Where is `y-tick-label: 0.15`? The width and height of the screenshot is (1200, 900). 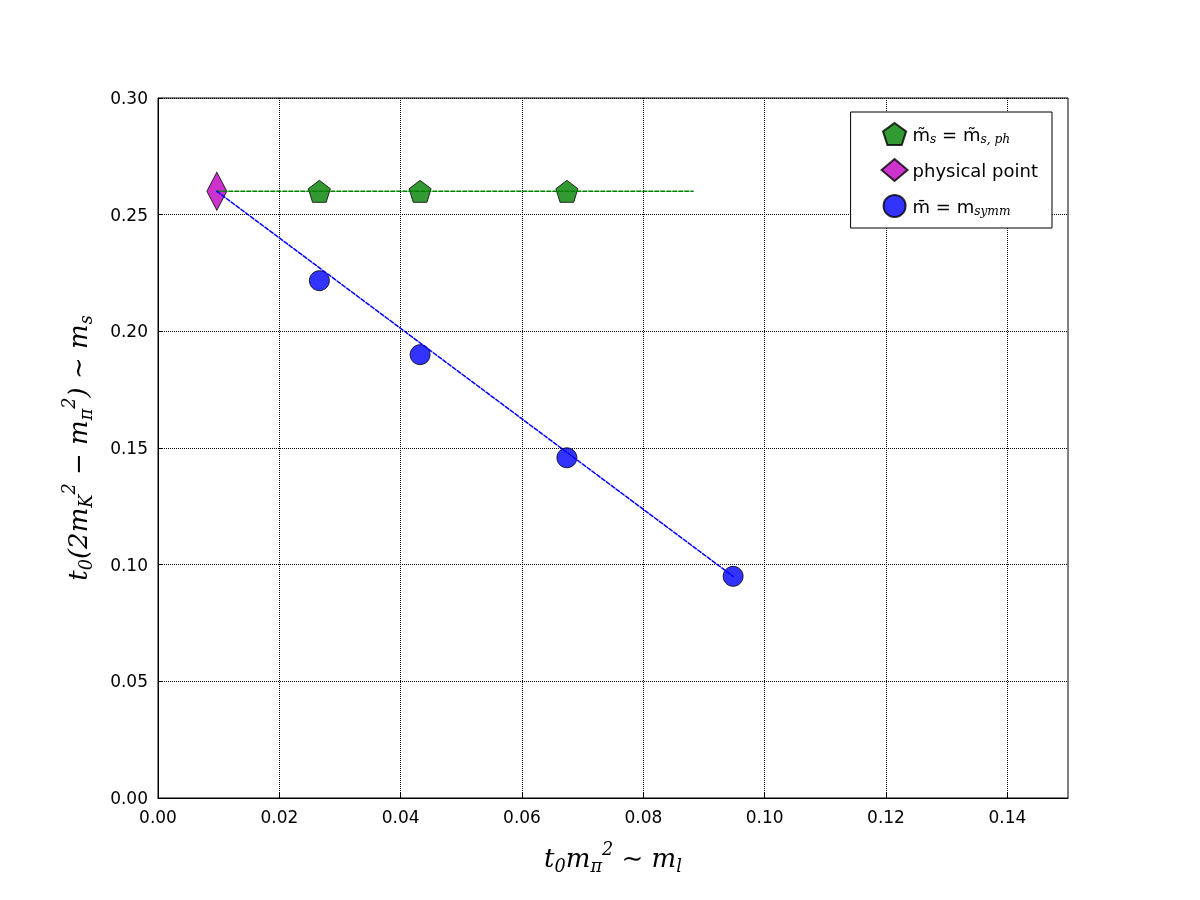
y-tick-label: 0.15 is located at coordinates (129, 448).